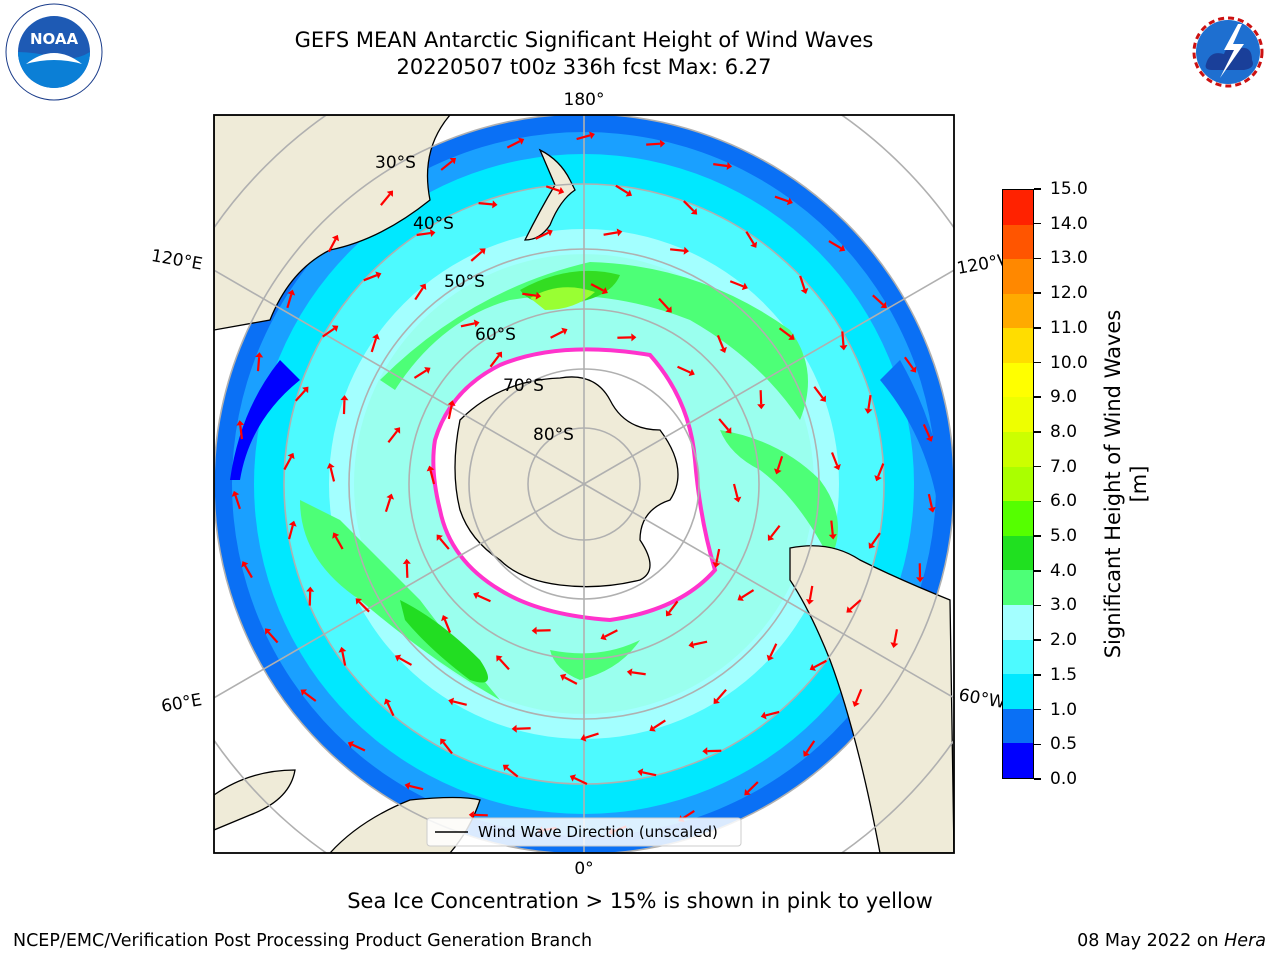 This screenshot has height=960, width=1280. I want to click on colorbar, so click(1018, 484).